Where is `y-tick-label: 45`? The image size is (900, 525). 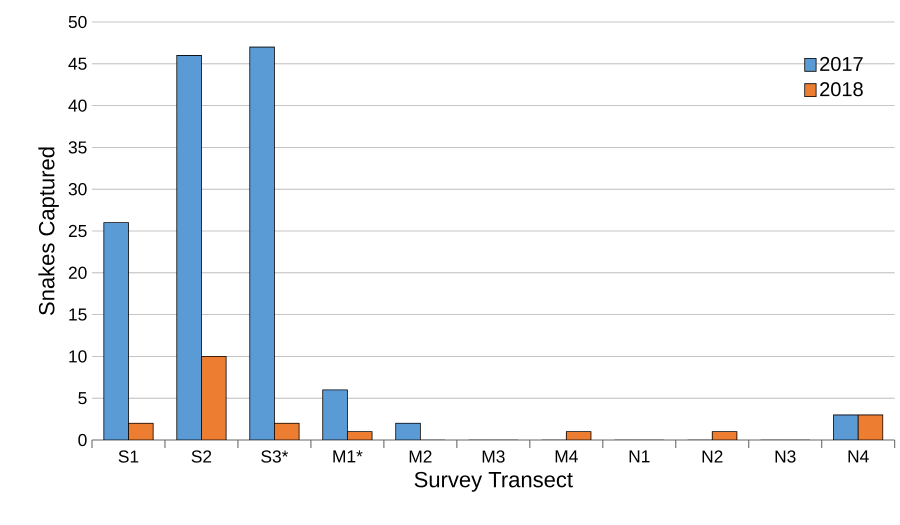 y-tick-label: 45 is located at coordinates (77, 64).